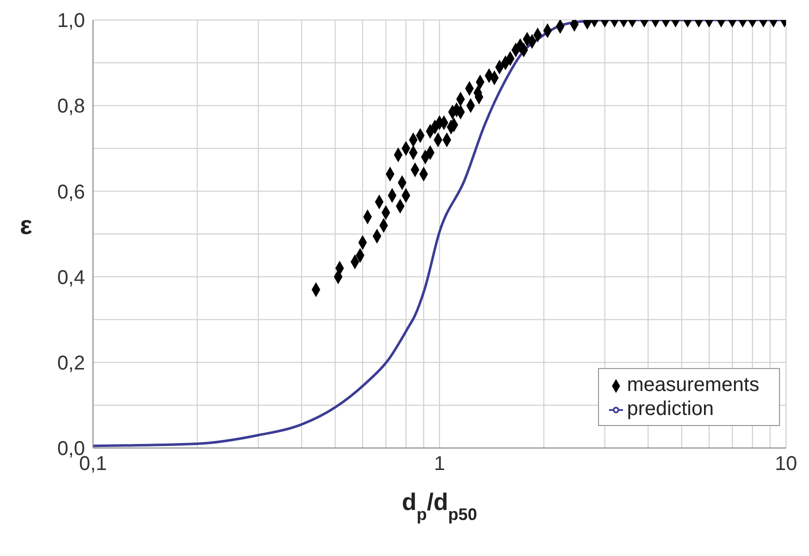 The height and width of the screenshot is (556, 809). I want to click on legend-label: measurements, so click(693, 385).